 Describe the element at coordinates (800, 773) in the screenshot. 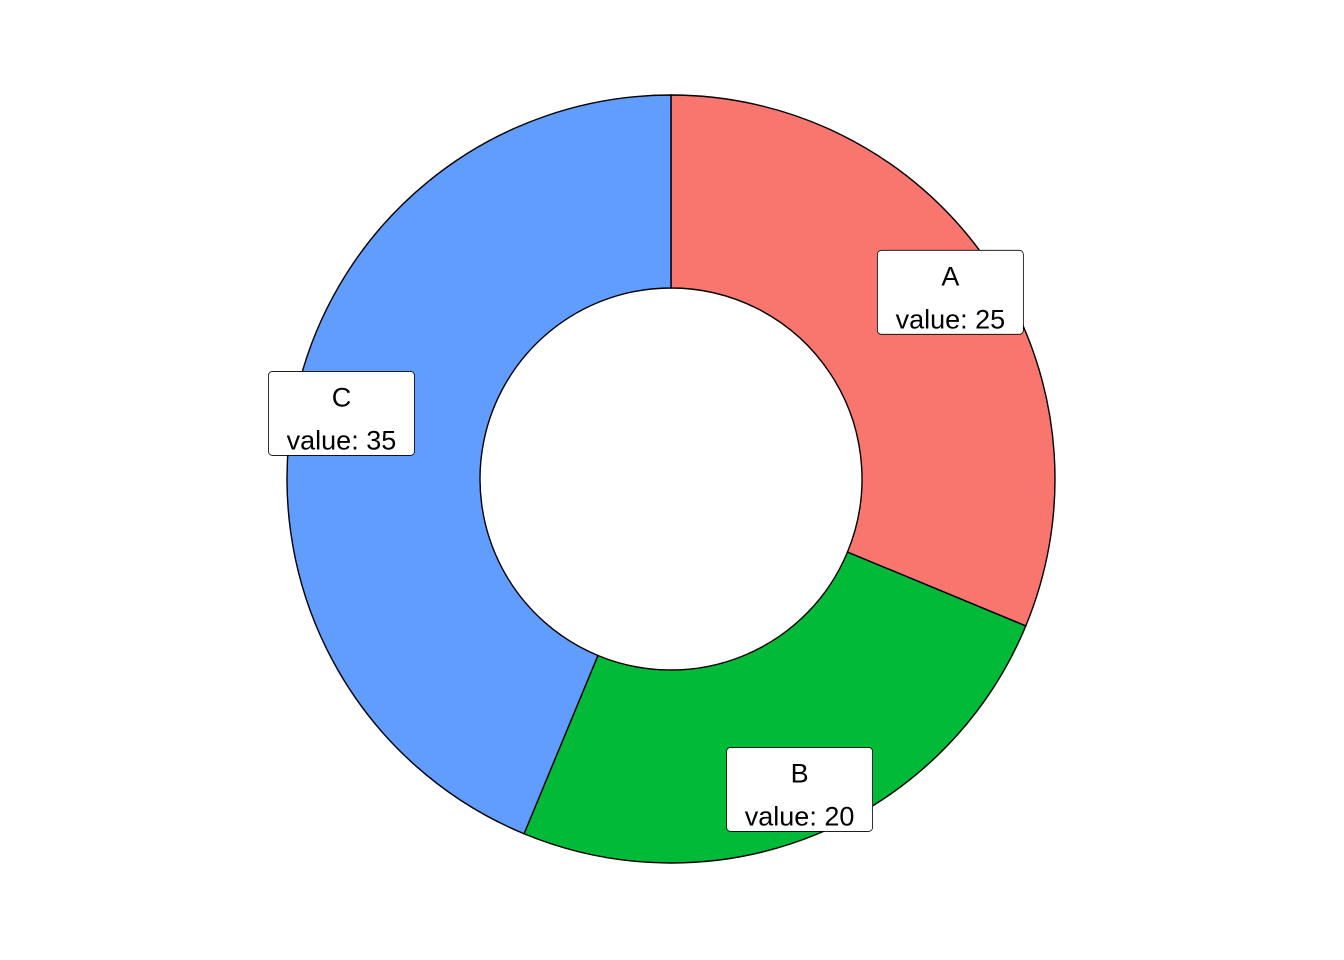

I see `label-category: B` at that location.